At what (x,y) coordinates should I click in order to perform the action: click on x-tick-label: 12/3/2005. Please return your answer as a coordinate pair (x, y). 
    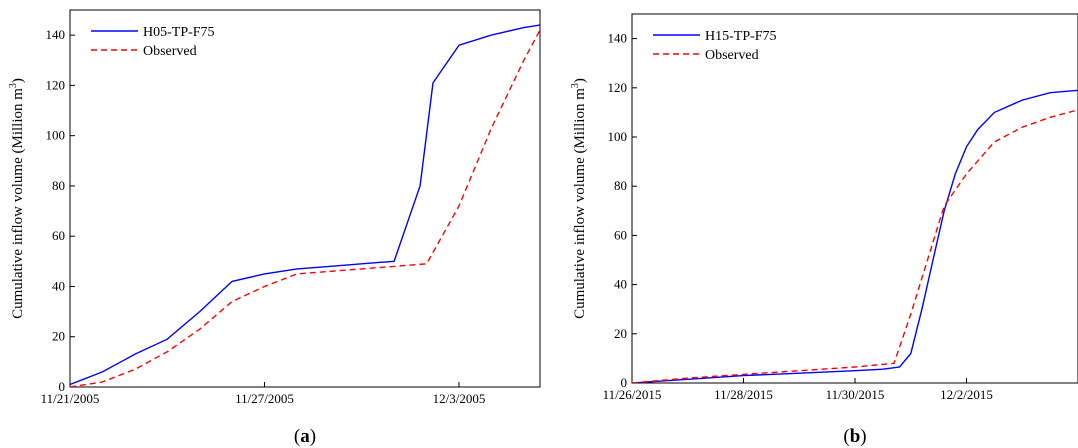
    Looking at the image, I should click on (459, 398).